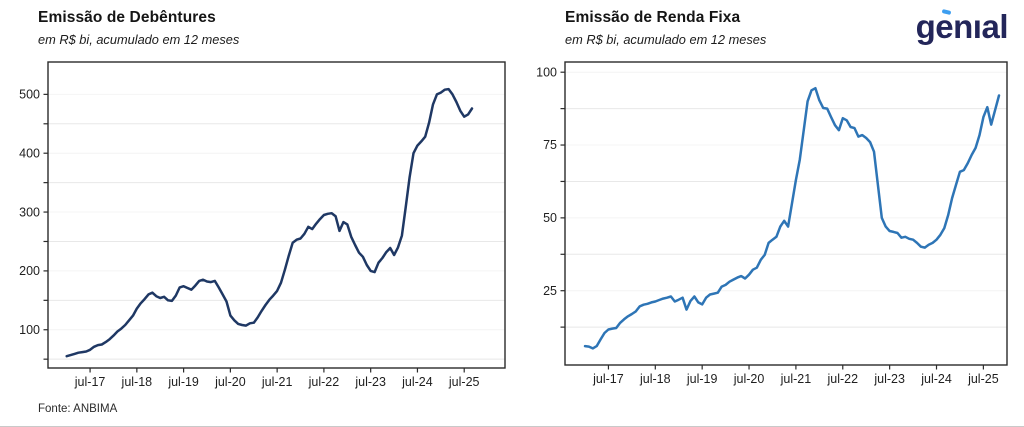 This screenshot has width=1024, height=427. Describe the element at coordinates (653, 17) in the screenshot. I see `renda-fixa-chart-title: Emissão de Renda Fixa` at that location.